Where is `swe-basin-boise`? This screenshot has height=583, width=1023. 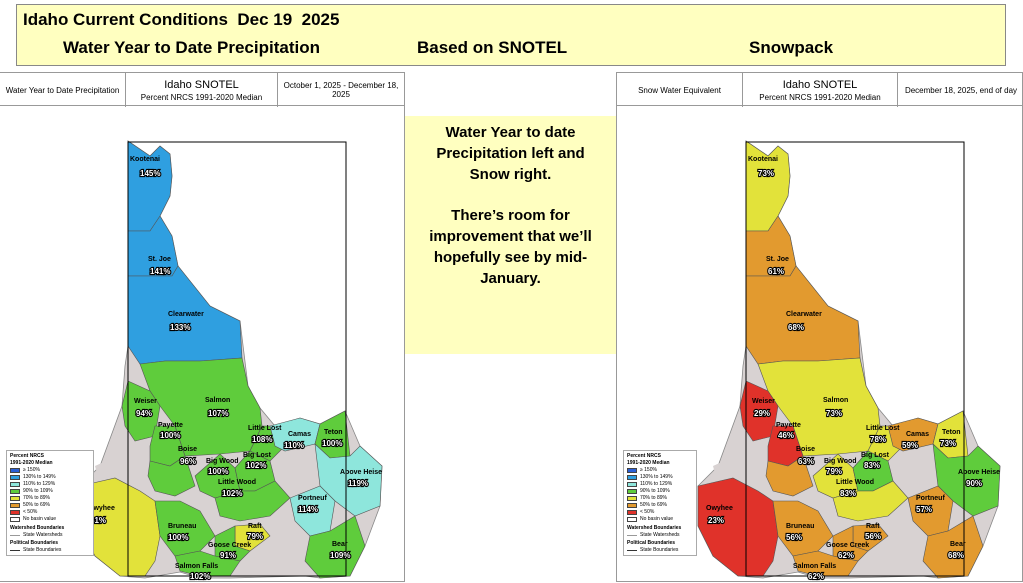 swe-basin-boise is located at coordinates (789, 476).